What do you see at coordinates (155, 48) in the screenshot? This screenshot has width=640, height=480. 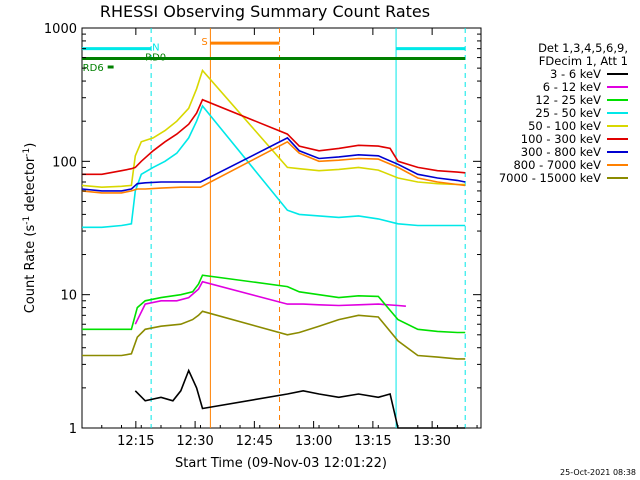 I see `night-label: N` at bounding box center [155, 48].